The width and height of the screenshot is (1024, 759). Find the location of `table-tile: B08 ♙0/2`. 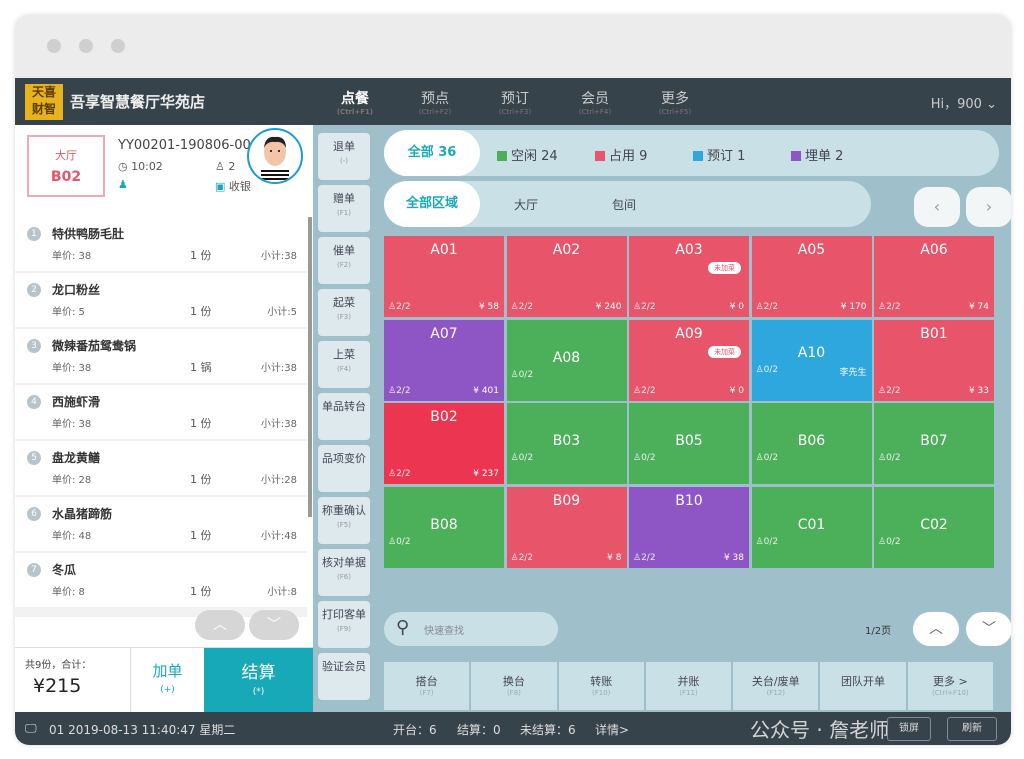

table-tile: B08 ♙0/2 is located at coordinates (444, 527).